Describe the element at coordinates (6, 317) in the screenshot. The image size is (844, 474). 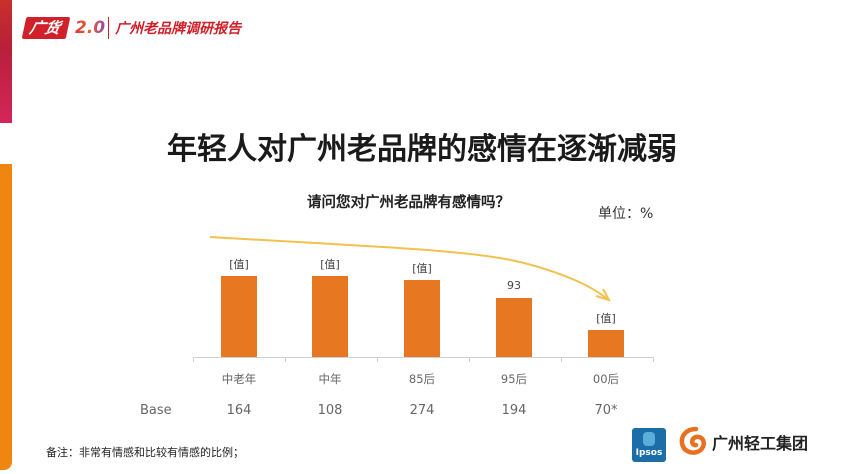
I see `decorative-strip-bottom` at that location.